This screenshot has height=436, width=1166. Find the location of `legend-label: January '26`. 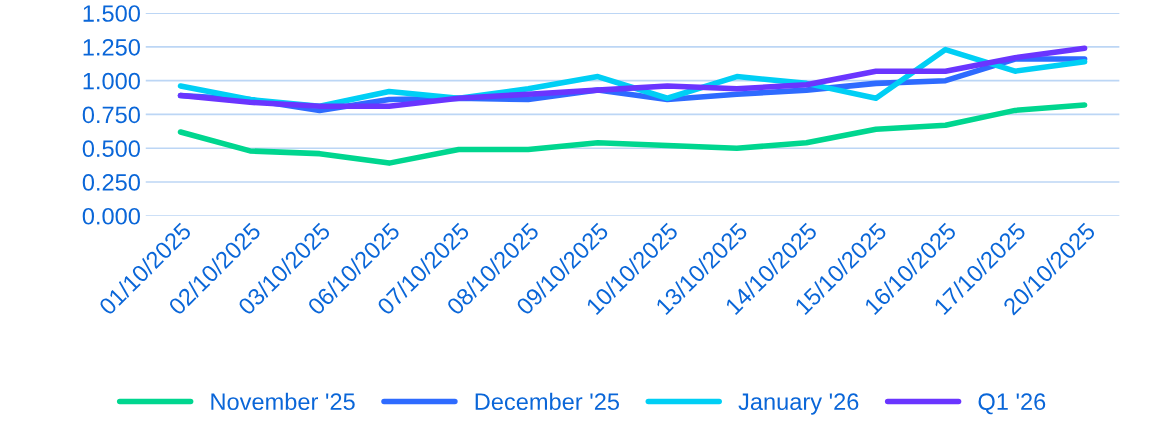

legend-label: January '26 is located at coordinates (798, 404).